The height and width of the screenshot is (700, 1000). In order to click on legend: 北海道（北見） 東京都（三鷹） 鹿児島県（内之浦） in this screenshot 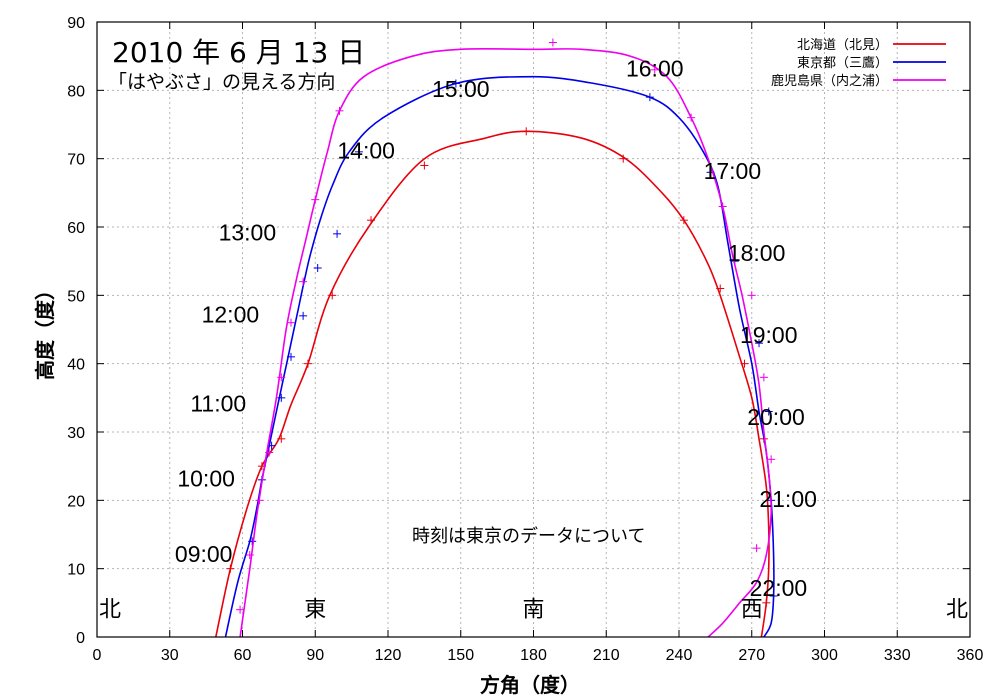, I will do `click(858, 63)`.